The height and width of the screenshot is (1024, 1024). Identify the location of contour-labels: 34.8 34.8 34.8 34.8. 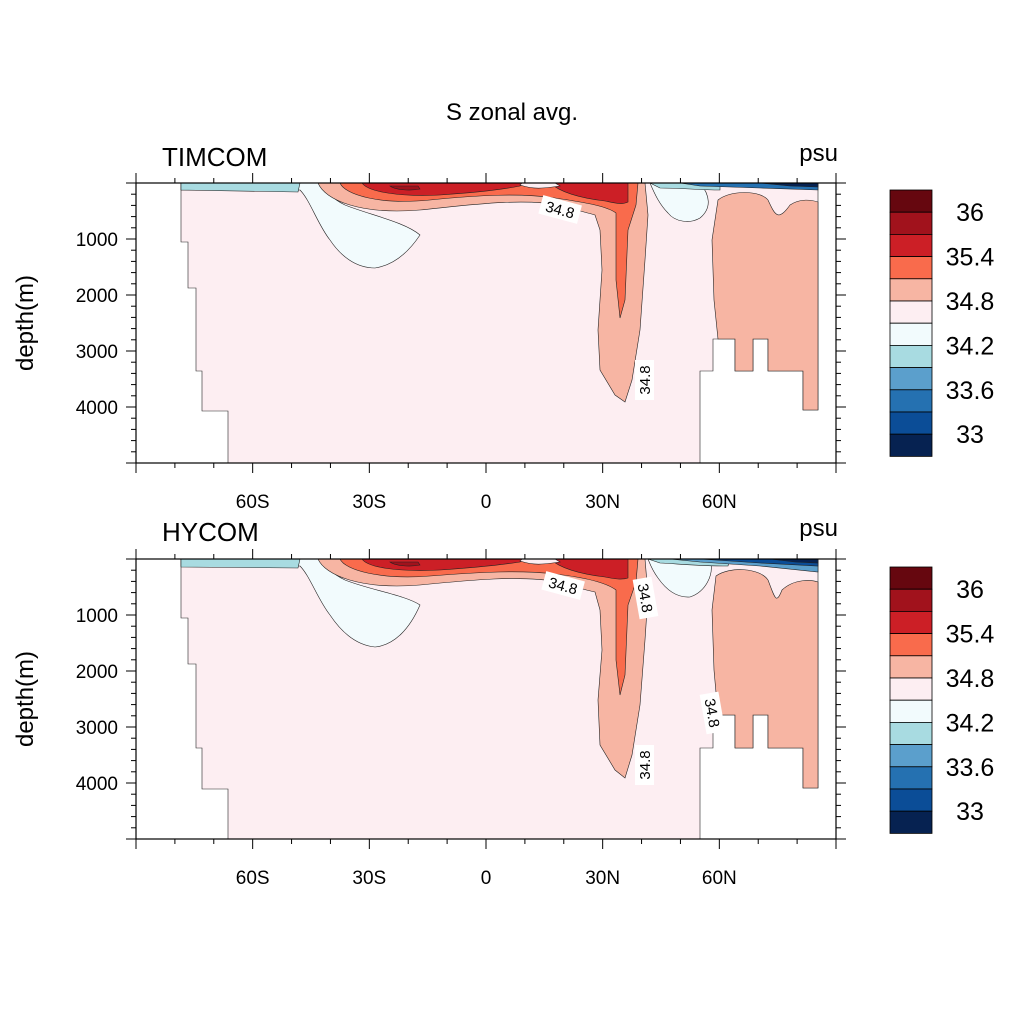
(633, 678).